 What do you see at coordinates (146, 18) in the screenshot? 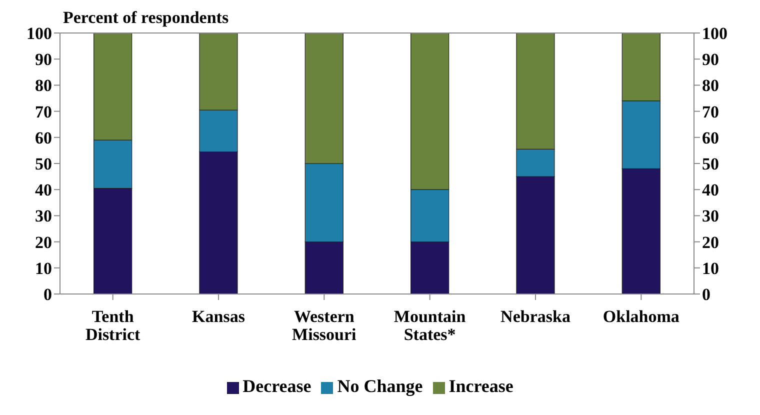
I see `y-axis-title: Percent of respondents` at bounding box center [146, 18].